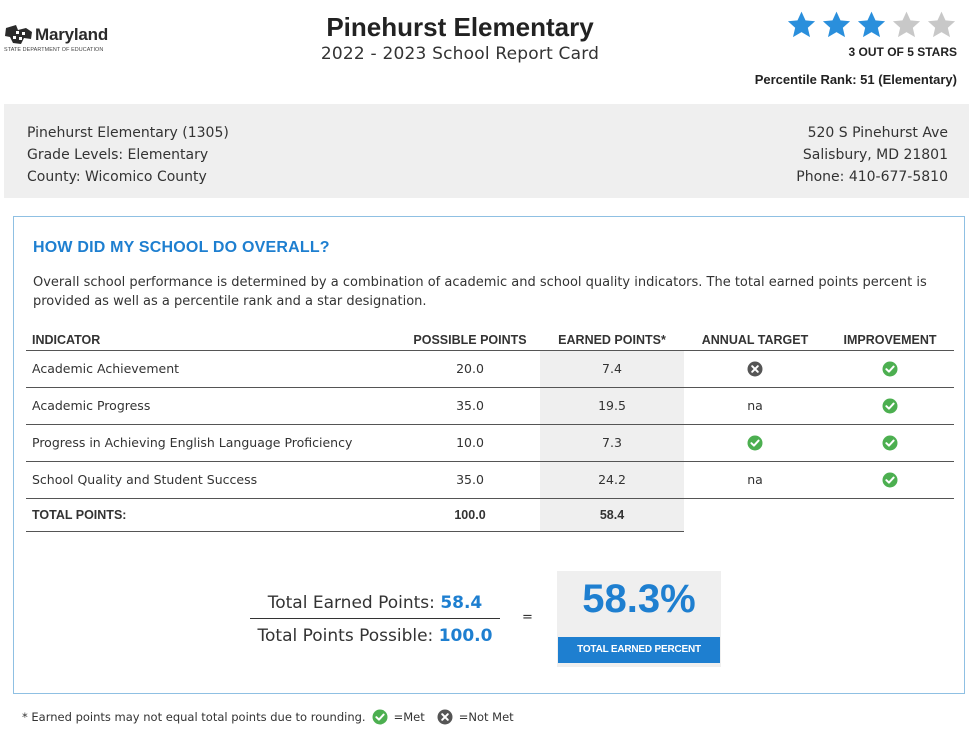 Image resolution: width=973 pixels, height=731 pixels. I want to click on earned-points: 19.5, so click(612, 406).